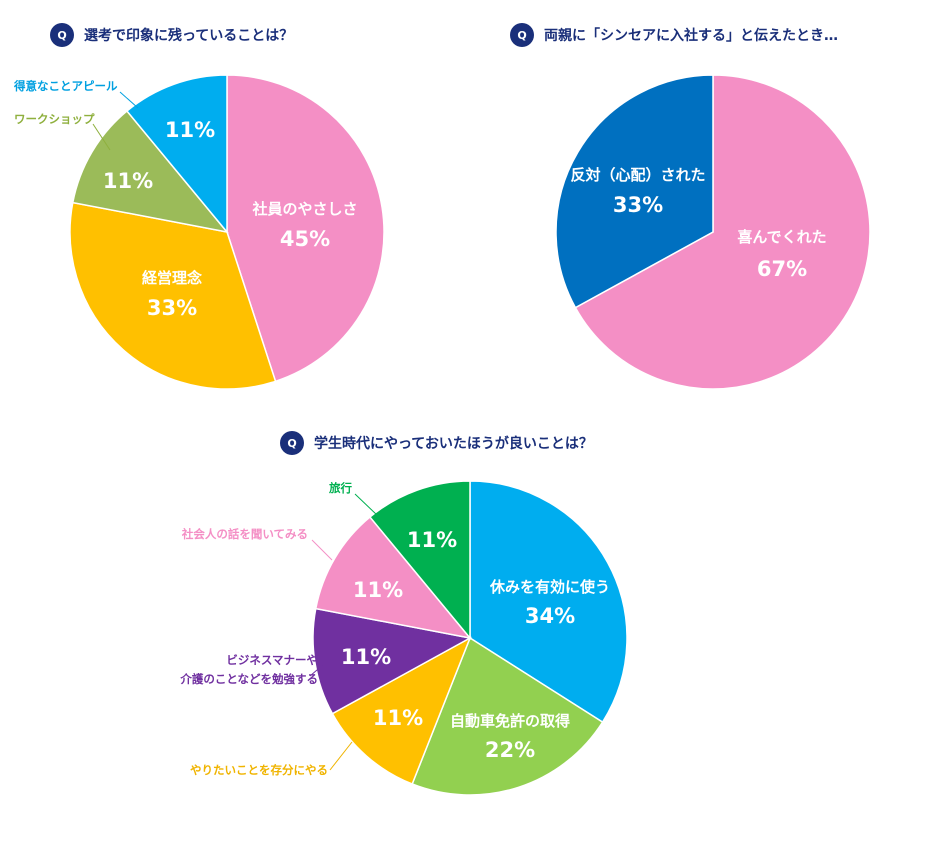 The image size is (940, 845). Describe the element at coordinates (637, 175) in the screenshot. I see `slice-label: 反対（心配）された` at that location.